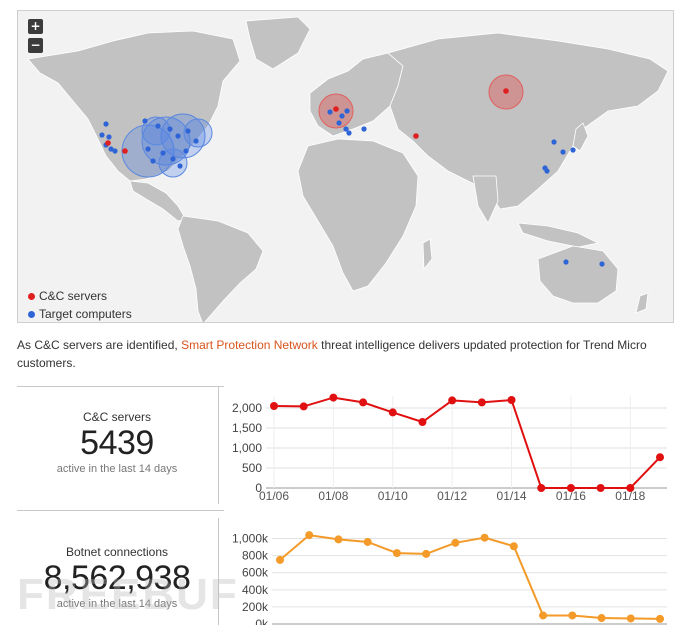 Image resolution: width=690 pixels, height=625 pixels. Describe the element at coordinates (85, 314) in the screenshot. I see `legend-target-label: Target computers` at that location.